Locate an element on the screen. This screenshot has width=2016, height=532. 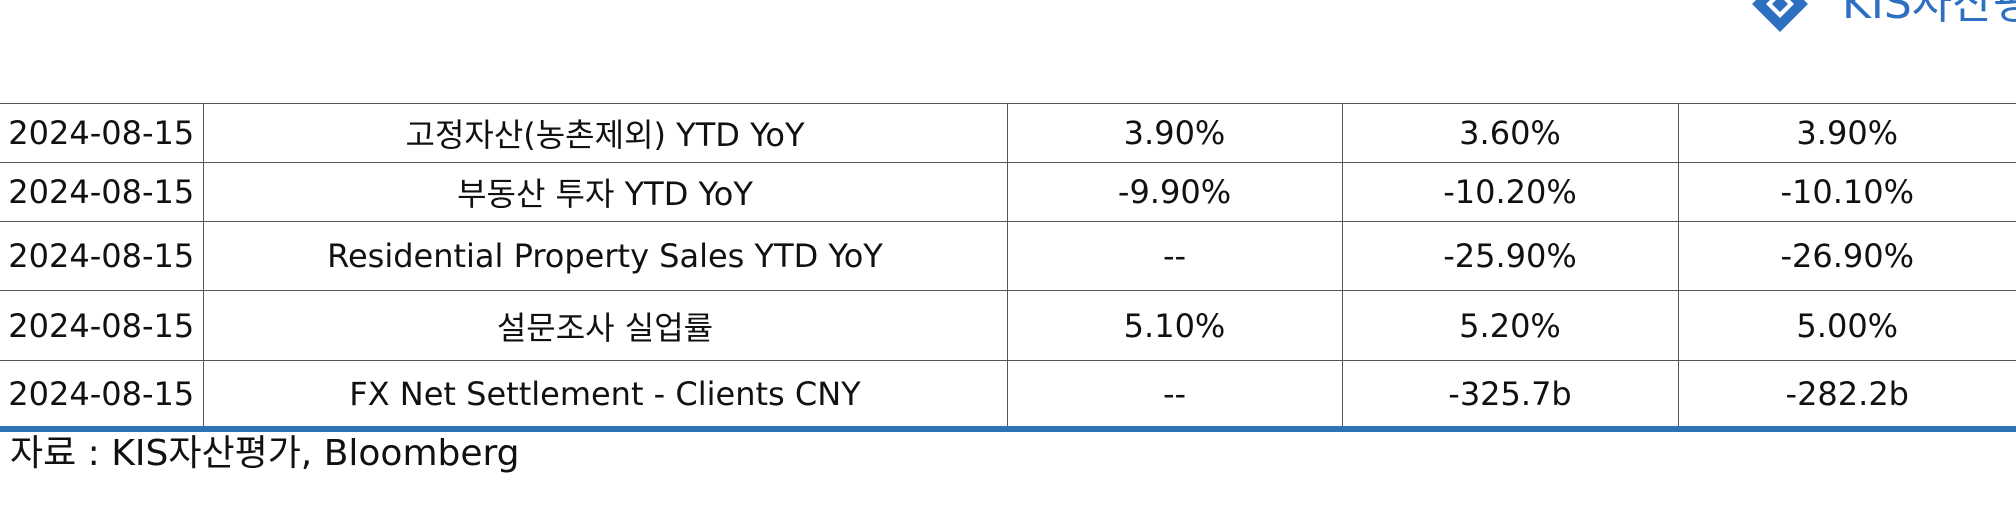
value-cell: -26.90% is located at coordinates (1846, 256).